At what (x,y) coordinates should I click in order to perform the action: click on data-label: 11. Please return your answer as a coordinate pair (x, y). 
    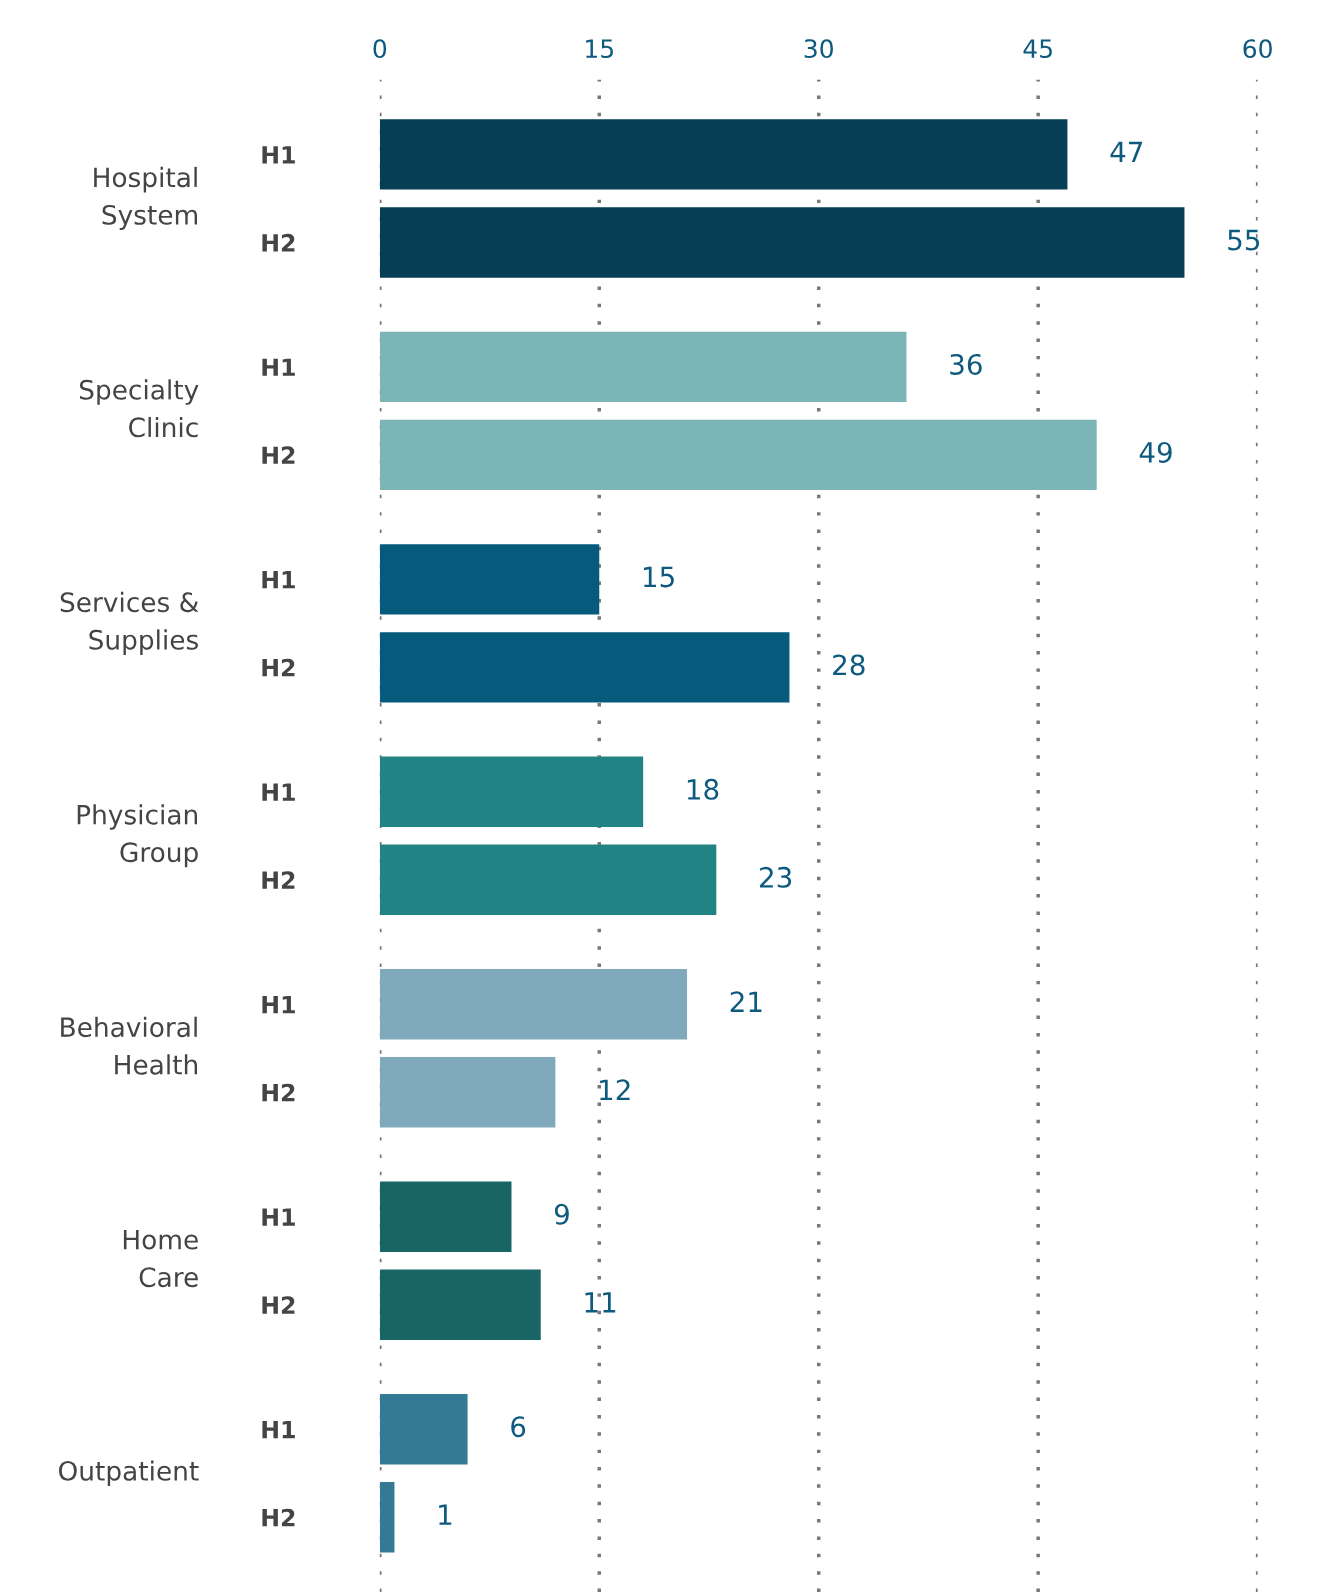
    Looking at the image, I should click on (600, 1302).